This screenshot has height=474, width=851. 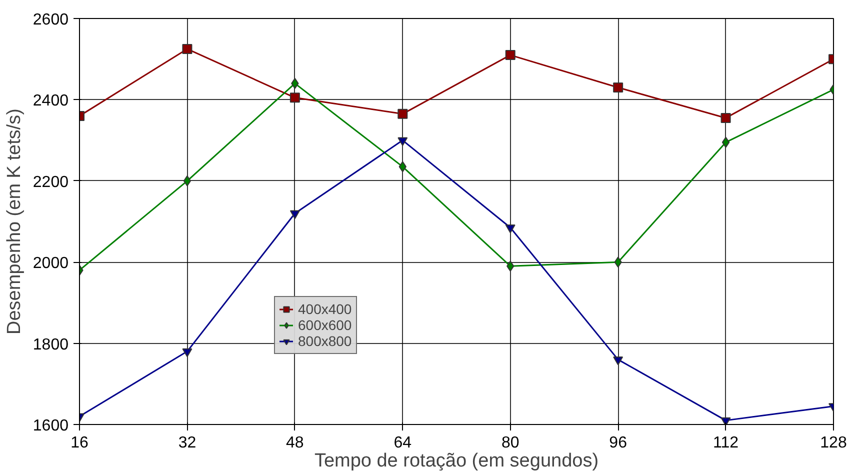 I want to click on x-tick-label: 112, so click(x=726, y=443).